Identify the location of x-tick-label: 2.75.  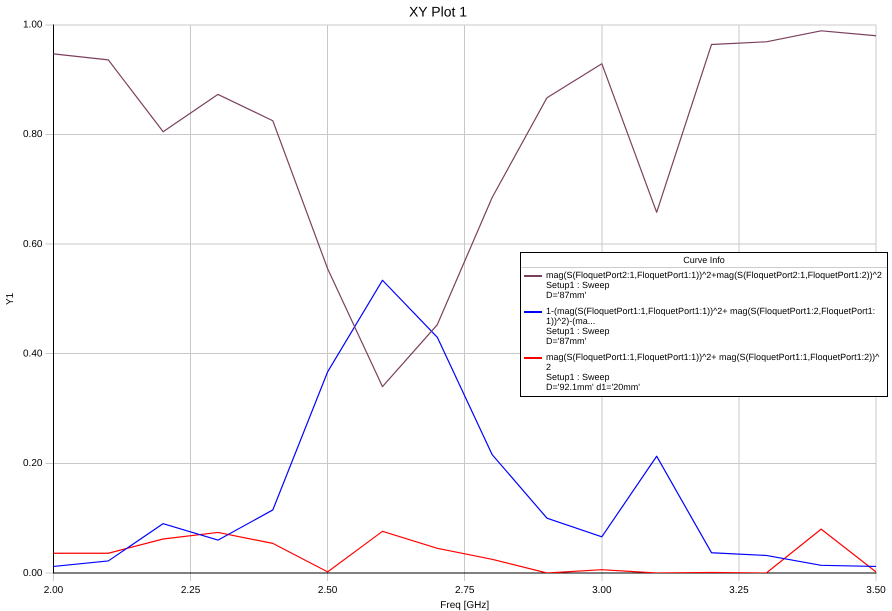
(464, 590).